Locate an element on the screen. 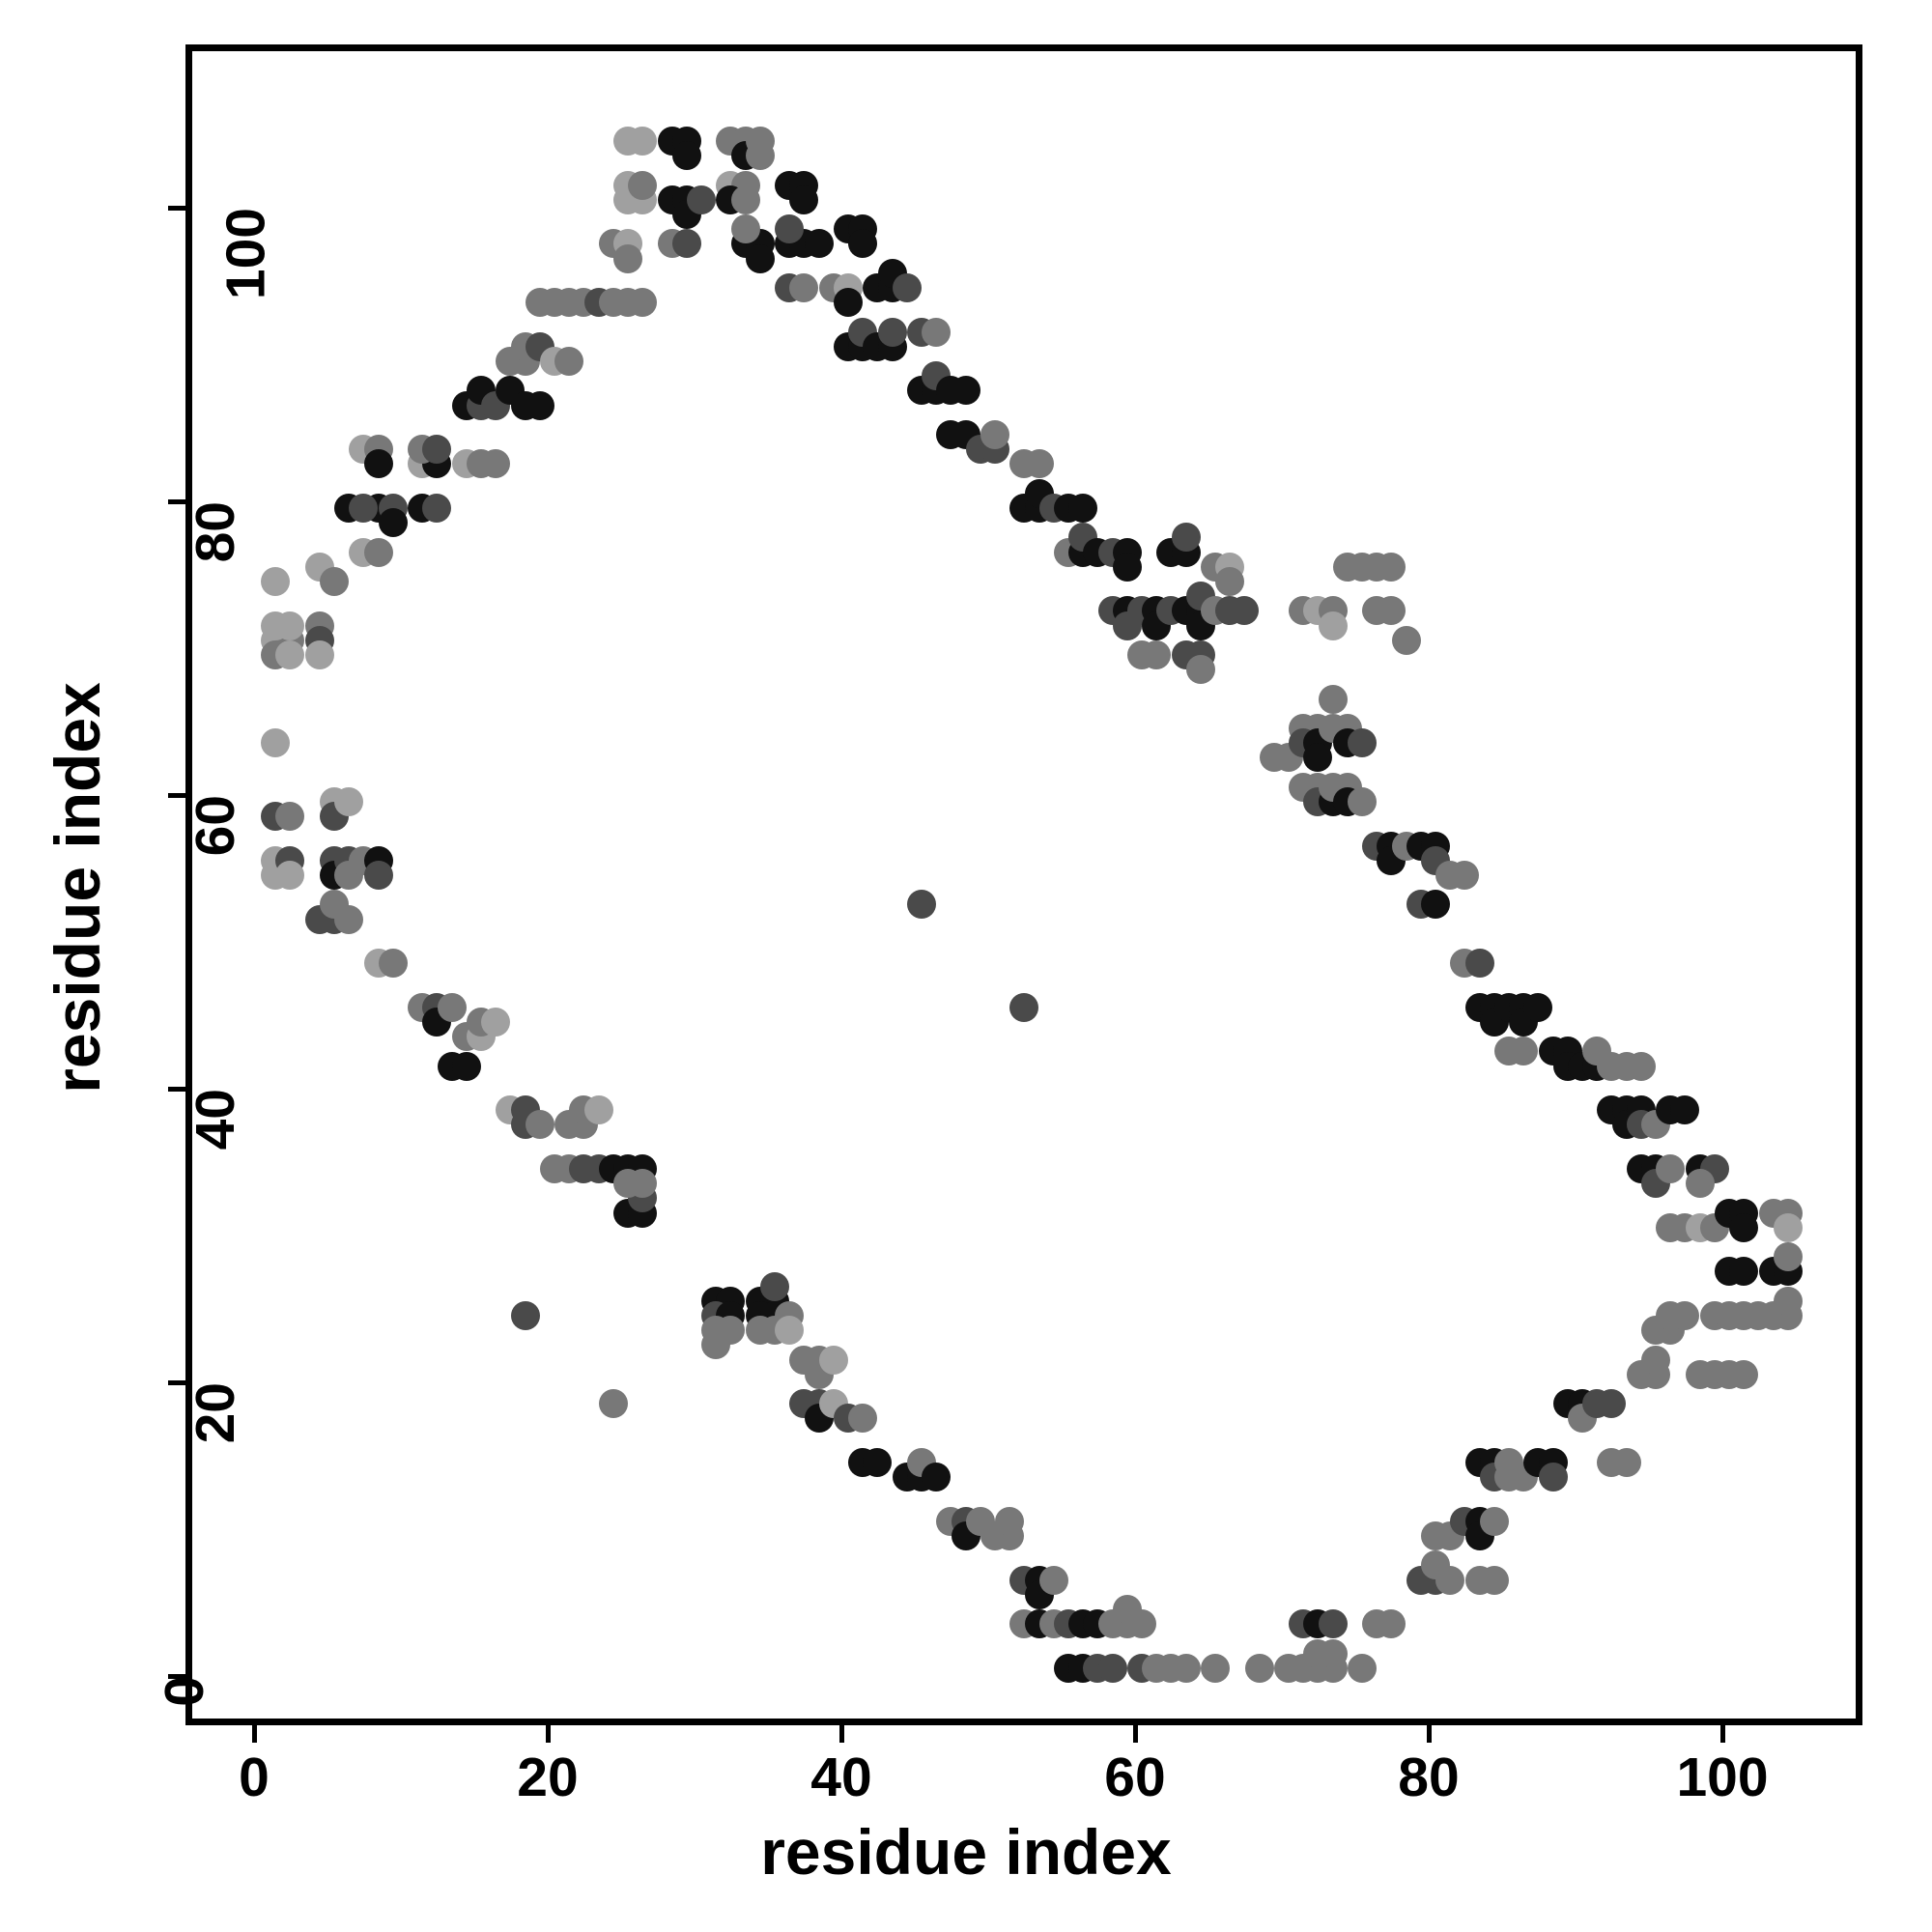  y-tick-label: 100 is located at coordinates (245, 254).